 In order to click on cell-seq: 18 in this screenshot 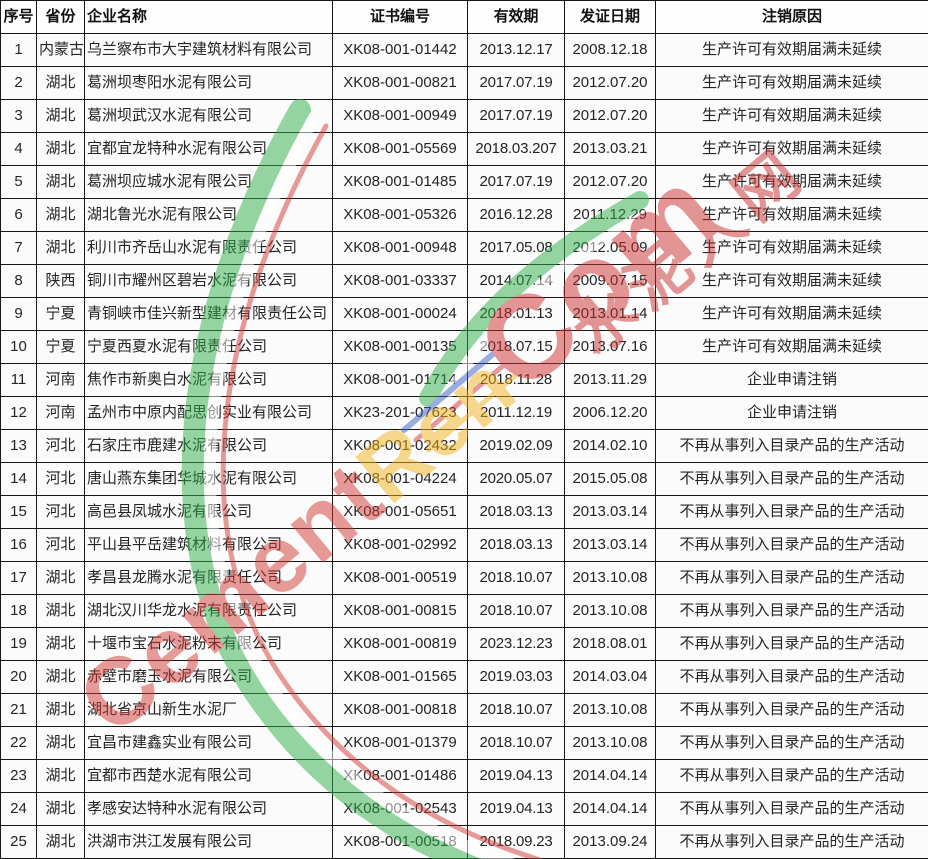, I will do `click(18, 611)`.